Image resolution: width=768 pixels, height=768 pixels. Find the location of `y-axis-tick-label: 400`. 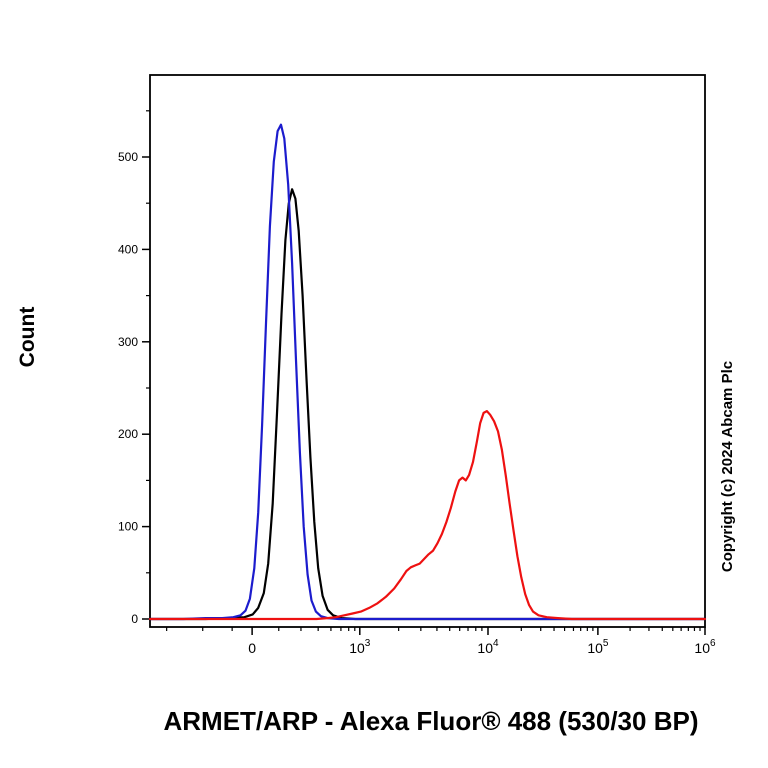

y-axis-tick-label: 400 is located at coordinates (128, 249).